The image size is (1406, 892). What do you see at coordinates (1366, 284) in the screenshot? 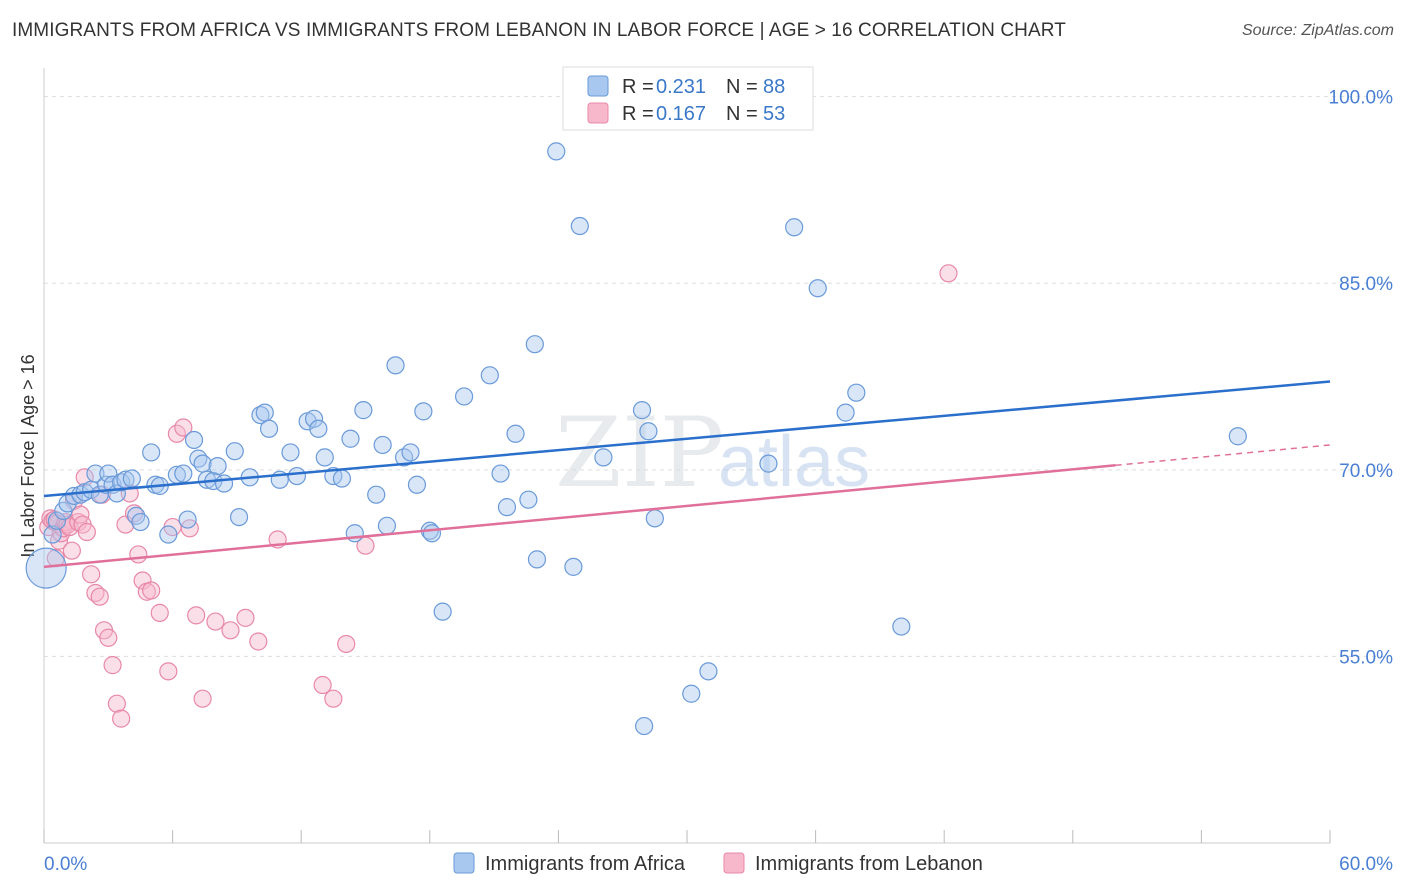
I see `y-tick-label-2: 85.0%` at bounding box center [1366, 284].